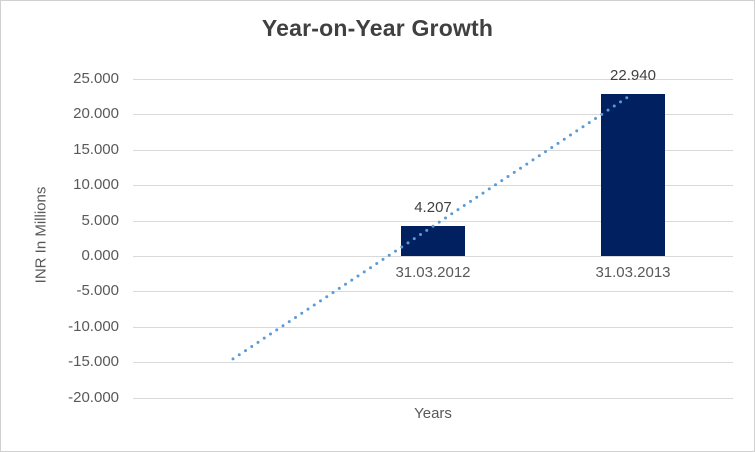  I want to click on y-tick-label: 20.000, so click(96, 114).